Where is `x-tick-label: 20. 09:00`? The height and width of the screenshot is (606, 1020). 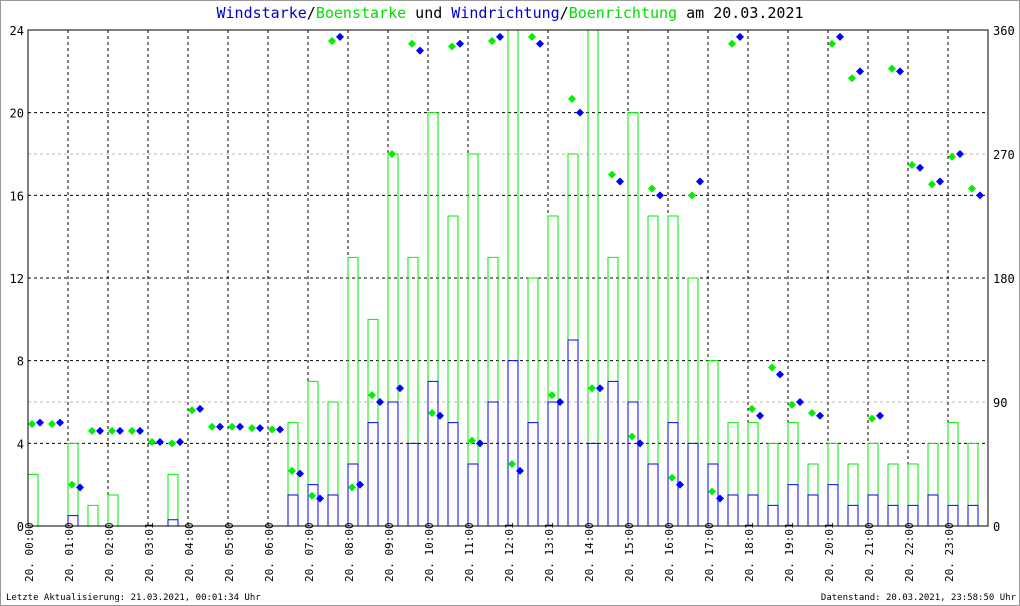
x-tick-label: 20. 09:00 is located at coordinates (389, 552).